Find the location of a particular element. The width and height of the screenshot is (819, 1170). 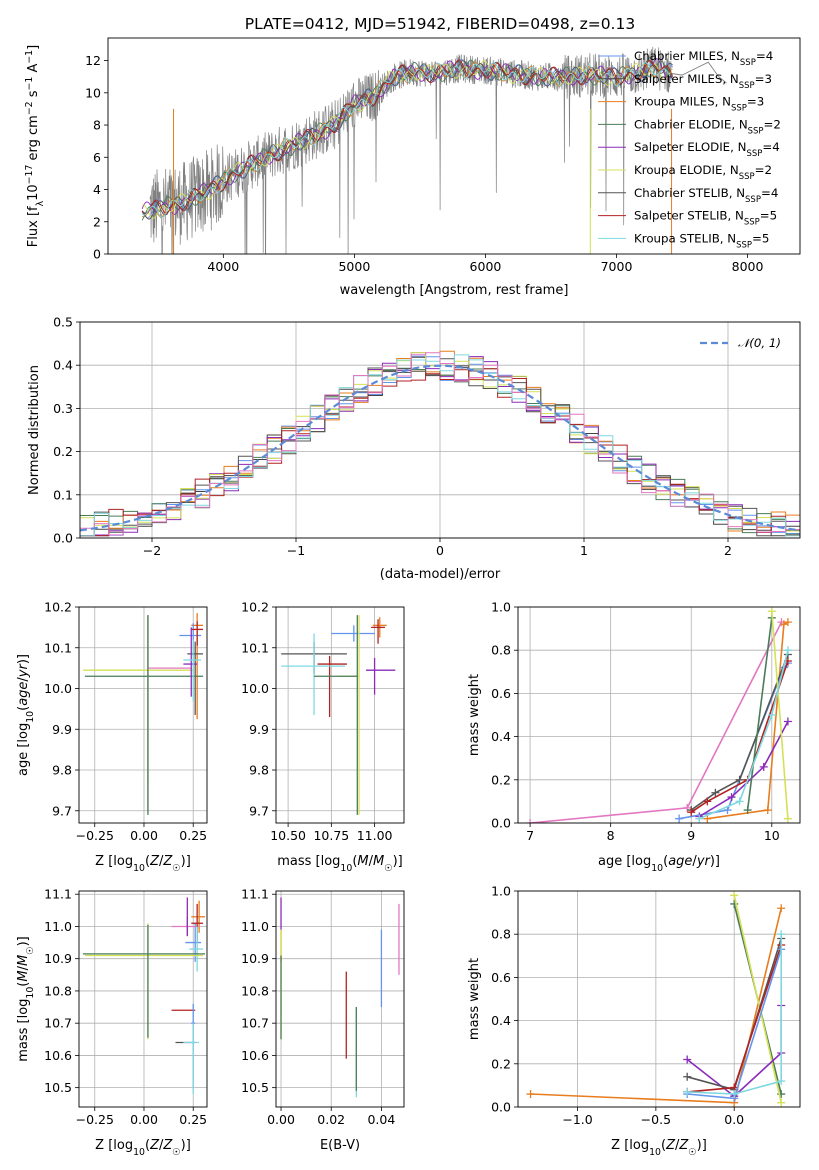

label-part: =5 is located at coordinates (768, 216).